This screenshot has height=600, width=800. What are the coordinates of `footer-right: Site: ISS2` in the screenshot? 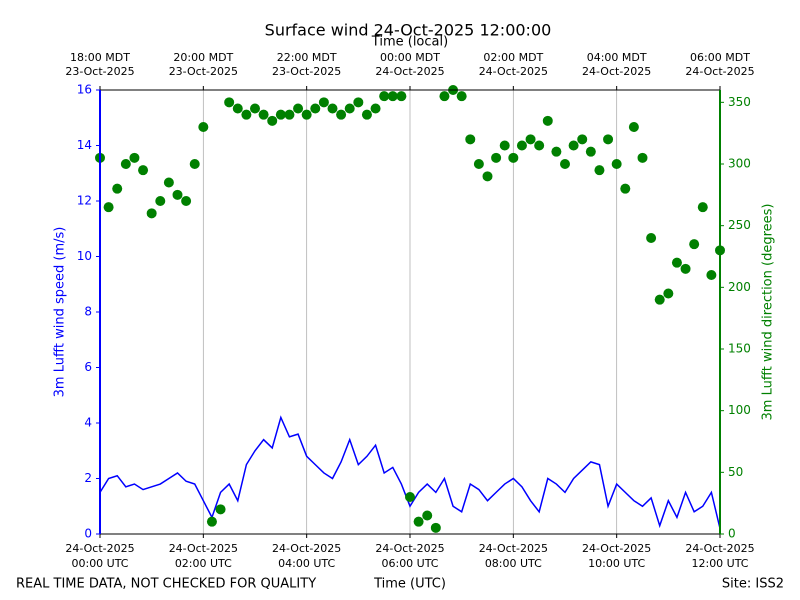 It's located at (753, 584).